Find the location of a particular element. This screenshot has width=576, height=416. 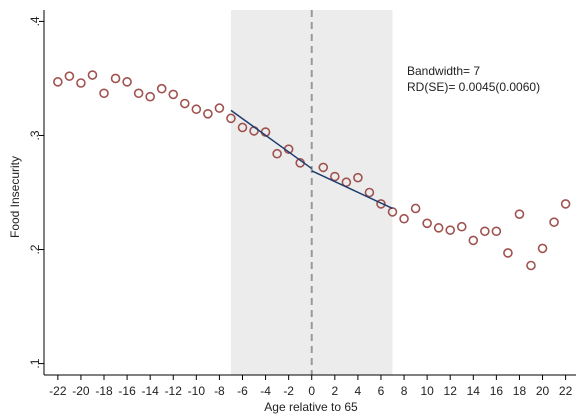

x-tick-label: 0 is located at coordinates (311, 391).